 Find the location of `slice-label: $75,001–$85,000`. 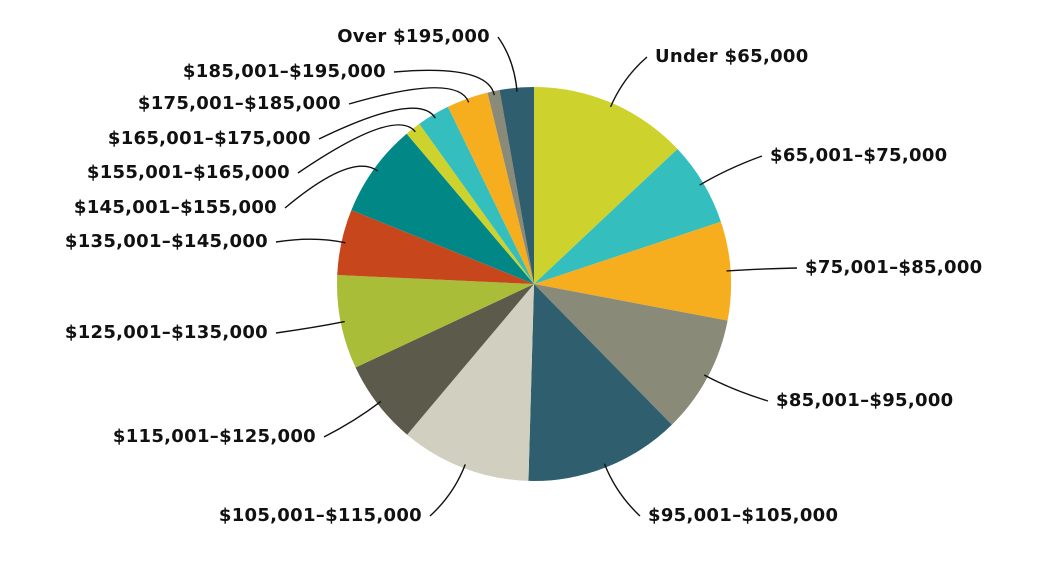

slice-label: $75,001–$85,000 is located at coordinates (893, 267).